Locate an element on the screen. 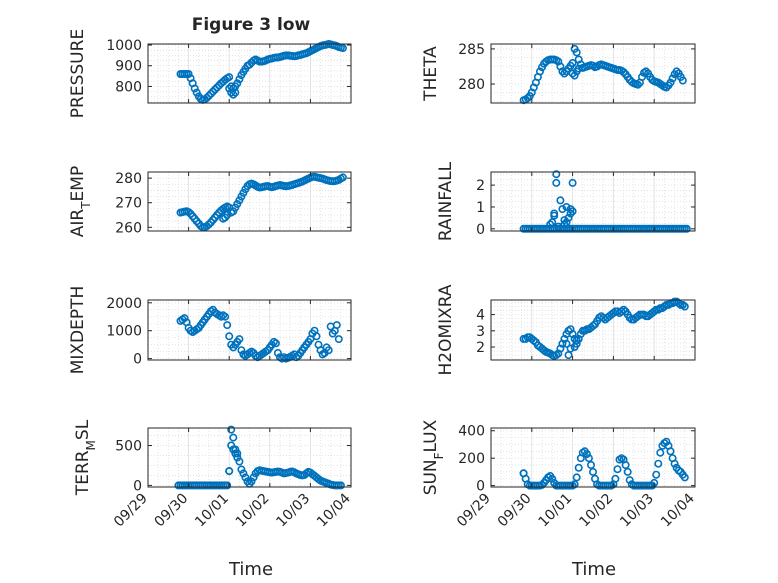  series-air_temp is located at coordinates (261, 202).